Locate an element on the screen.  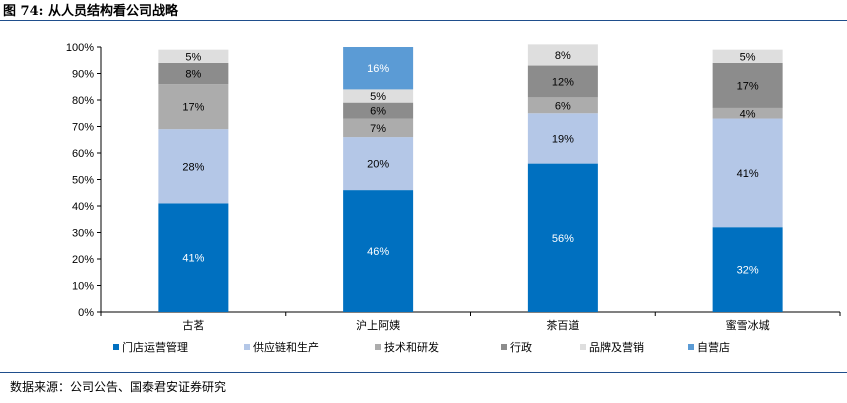
data-label: 28% is located at coordinates (193, 167).